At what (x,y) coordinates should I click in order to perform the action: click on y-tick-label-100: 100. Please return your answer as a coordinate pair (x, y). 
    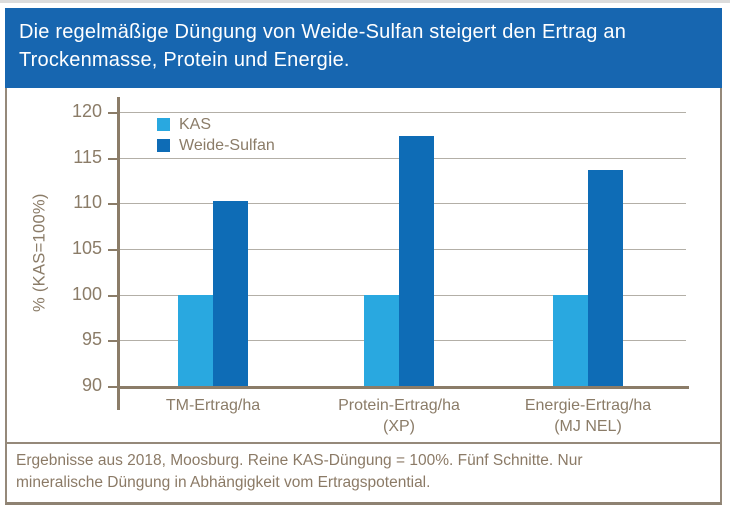
    Looking at the image, I should click on (86, 293).